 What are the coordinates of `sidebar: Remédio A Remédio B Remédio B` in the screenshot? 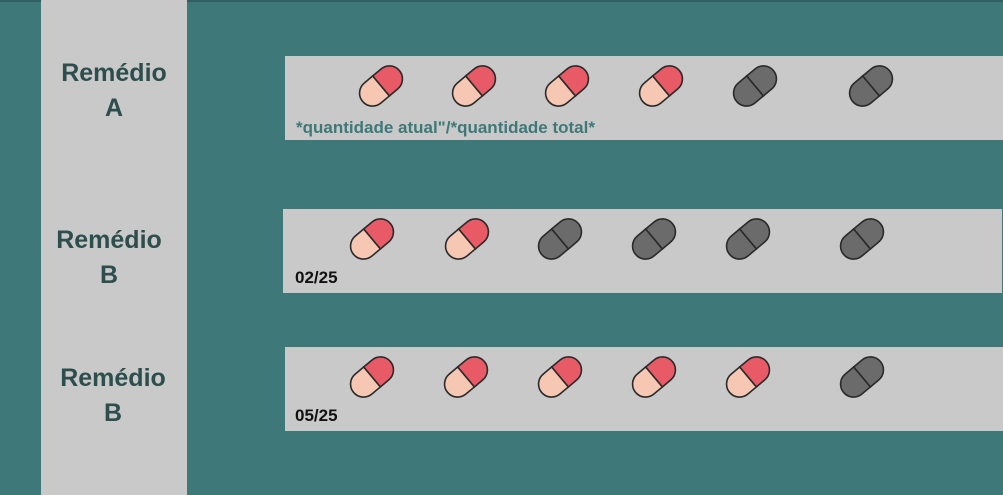 It's located at (114, 247).